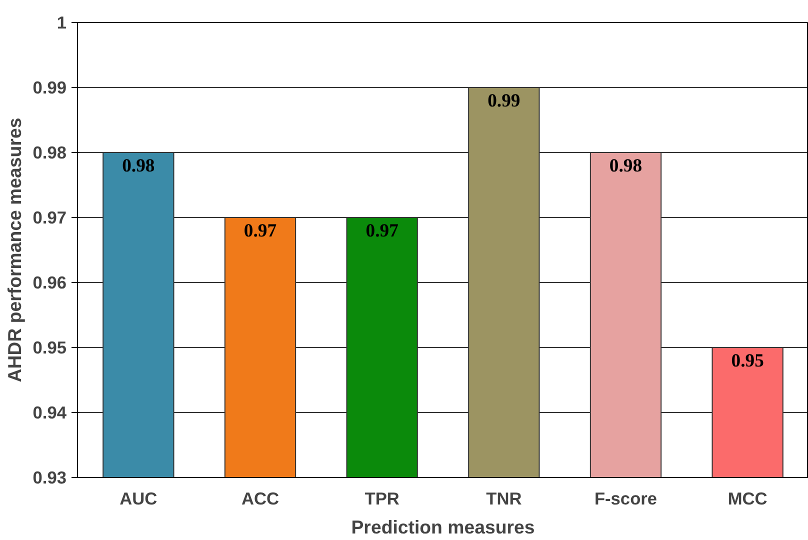 The width and height of the screenshot is (808, 540). What do you see at coordinates (504, 101) in the screenshot?
I see `data-label: 0.99` at bounding box center [504, 101].